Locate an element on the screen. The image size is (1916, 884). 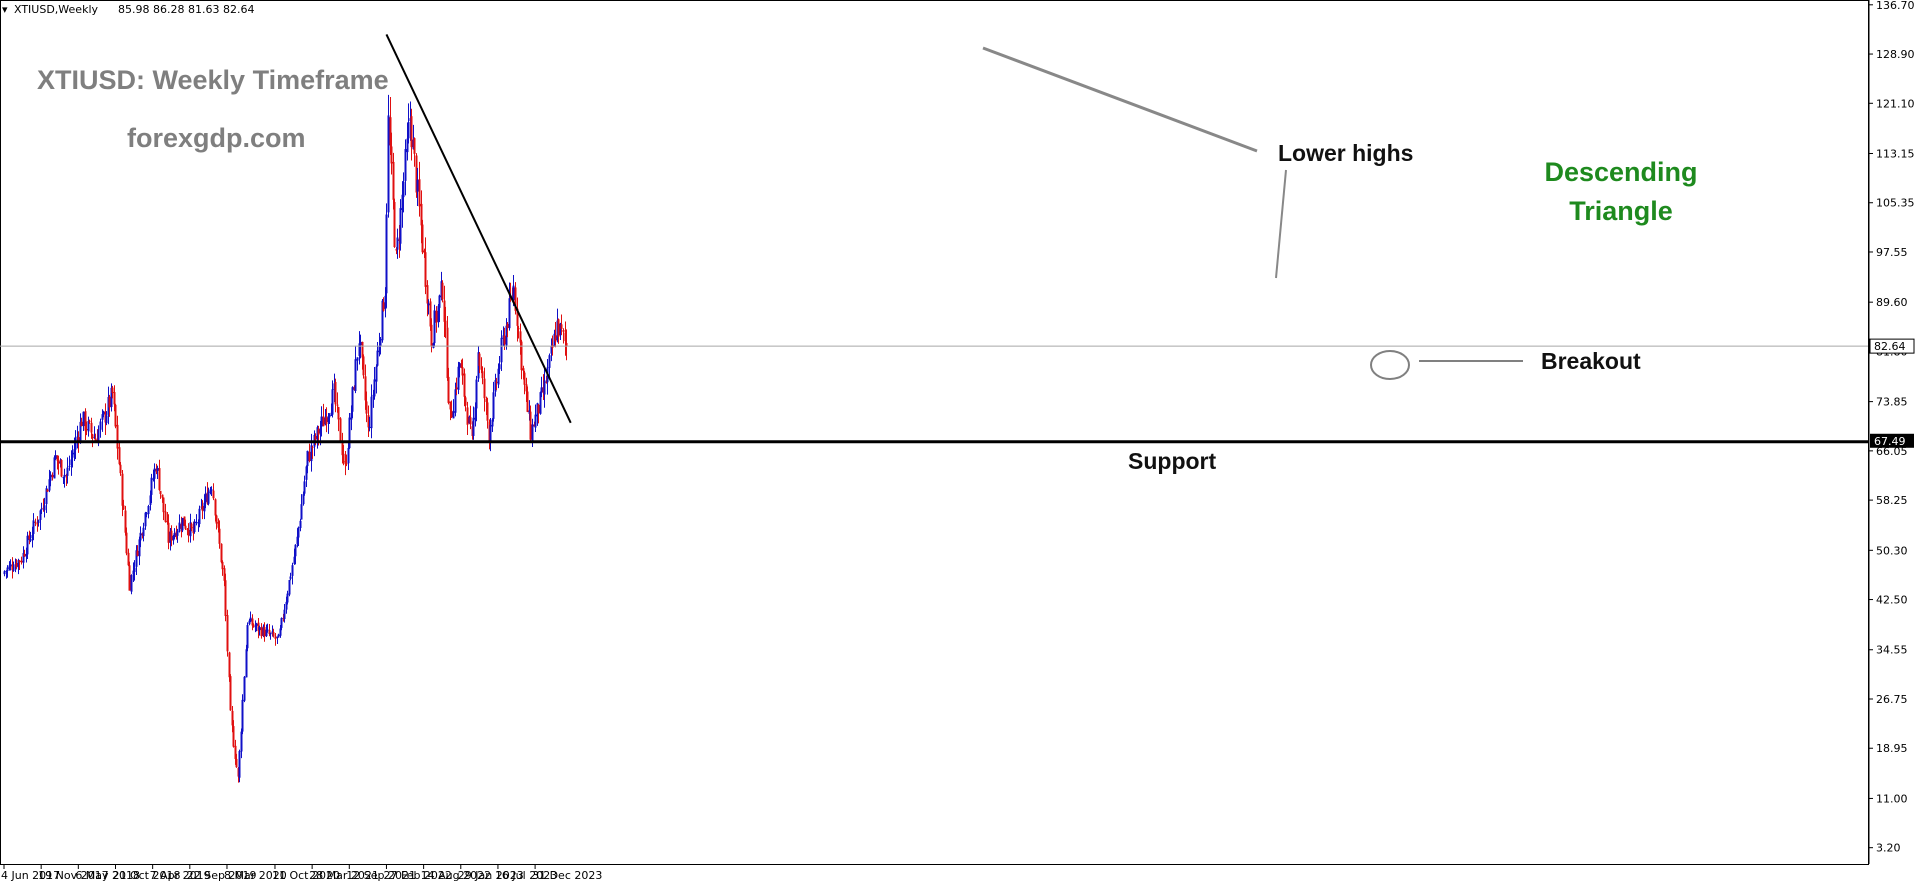
x-tick-label: 8 Mar 2020 is located at coordinates (255, 875).